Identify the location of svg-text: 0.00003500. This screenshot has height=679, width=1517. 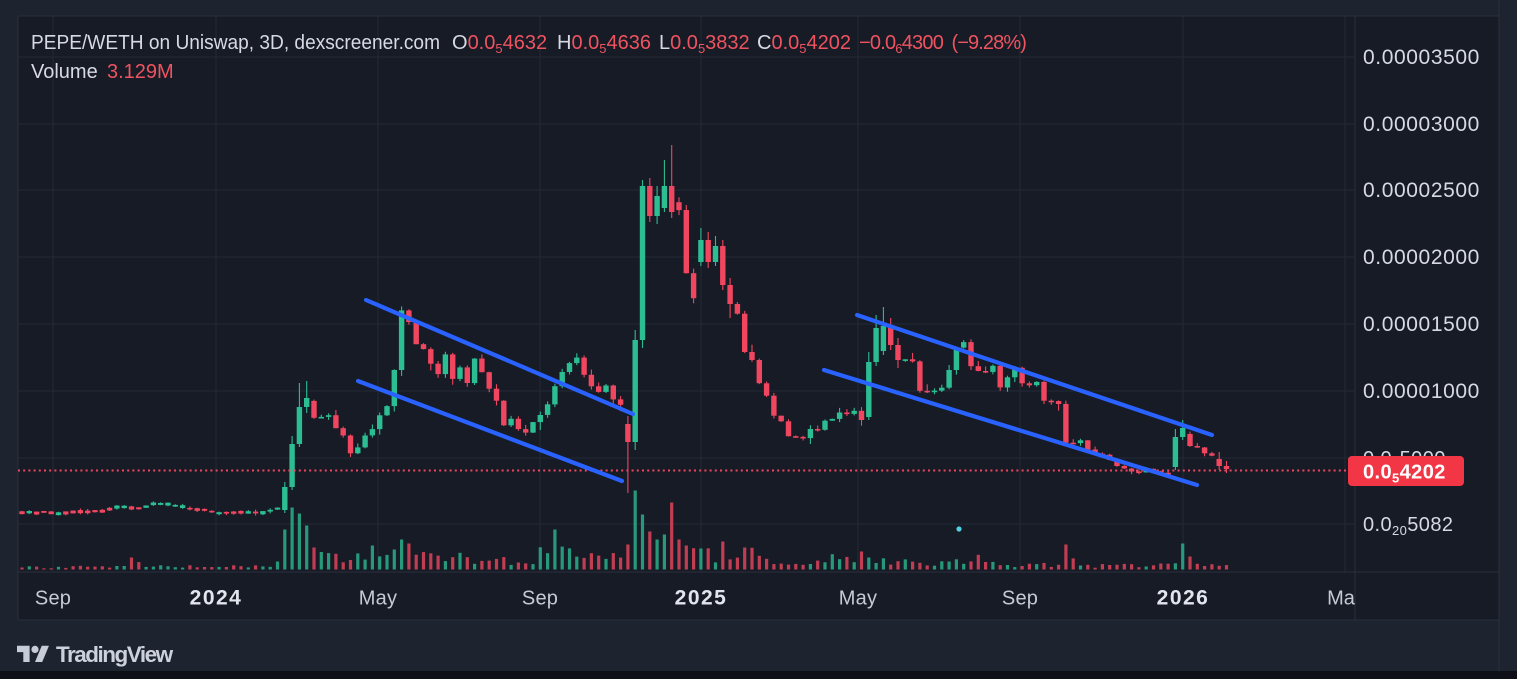
(1421, 57).